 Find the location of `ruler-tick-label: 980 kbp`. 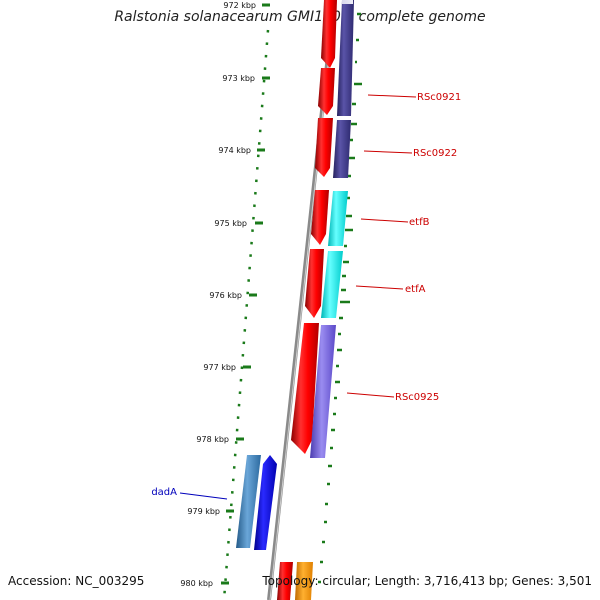

ruler-tick-label: 980 kbp is located at coordinates (196, 583).